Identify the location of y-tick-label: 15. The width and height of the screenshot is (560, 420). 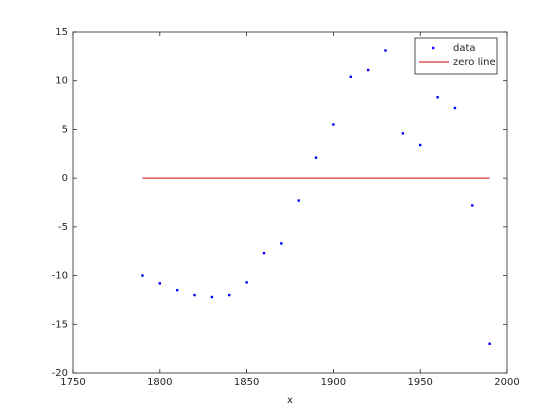
(61, 32).